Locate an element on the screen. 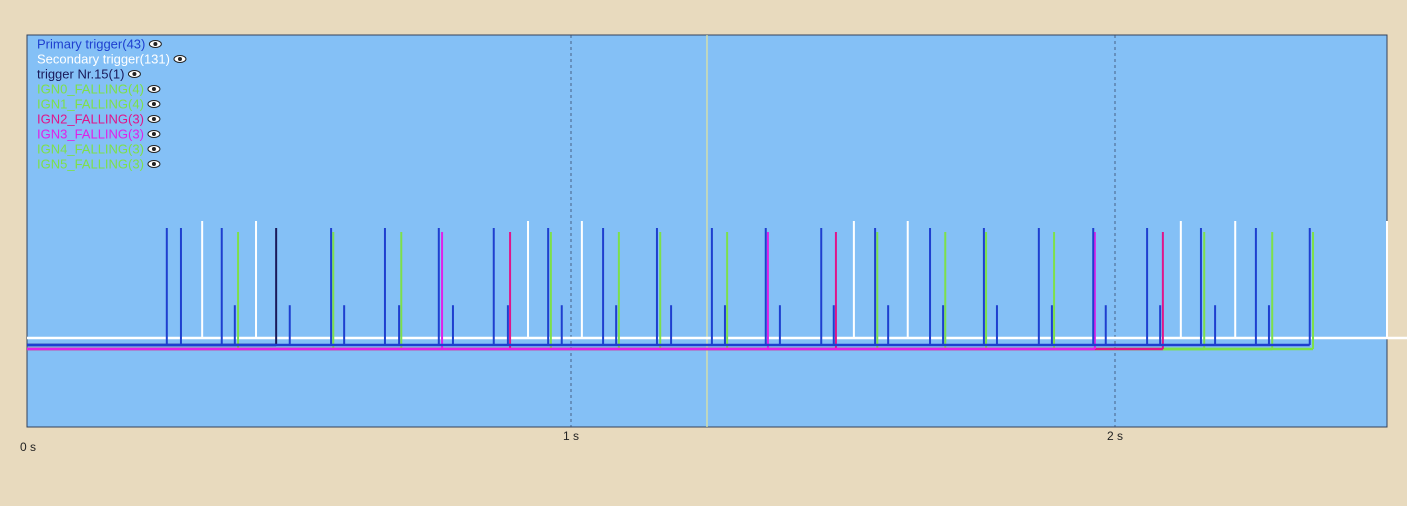 The image size is (1407, 506). legend-entry: IGN2_FALLING(3) is located at coordinates (90, 118).